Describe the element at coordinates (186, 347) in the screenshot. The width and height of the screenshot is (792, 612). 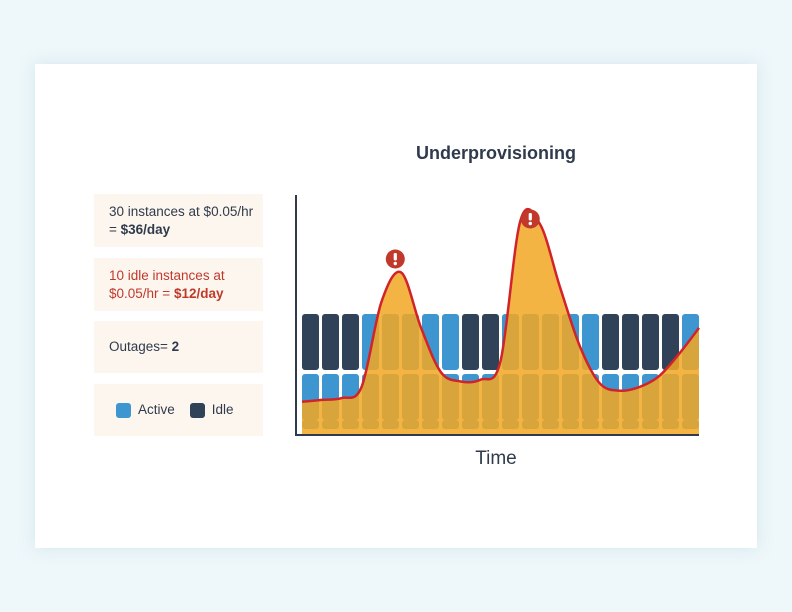
I see `outages-text: Outages= 2` at that location.